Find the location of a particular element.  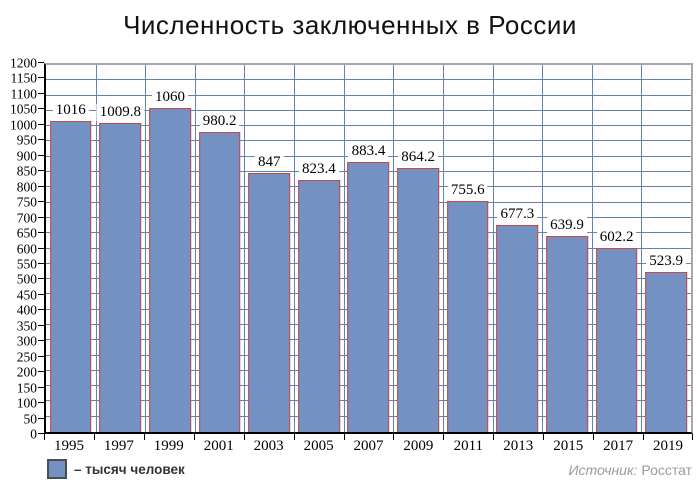

bar-value-label: 639.9 is located at coordinates (567, 226).